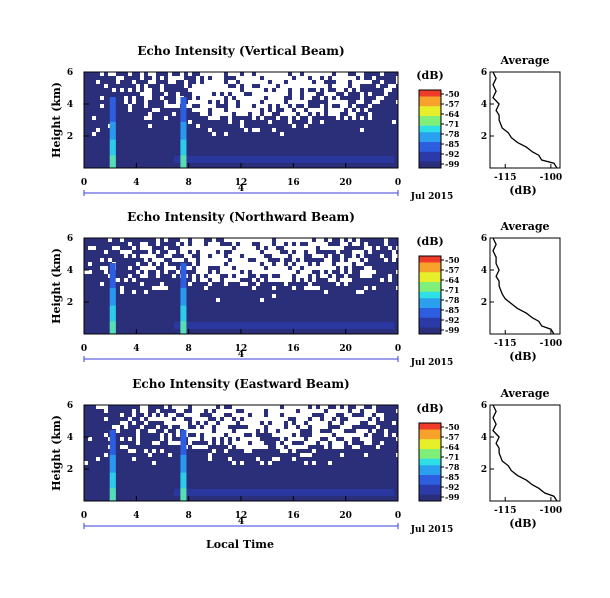 Image resolution: width=610 pixels, height=598 pixels. What do you see at coordinates (345, 183) in the screenshot?
I see `x-tick-label: 20` at bounding box center [345, 183].